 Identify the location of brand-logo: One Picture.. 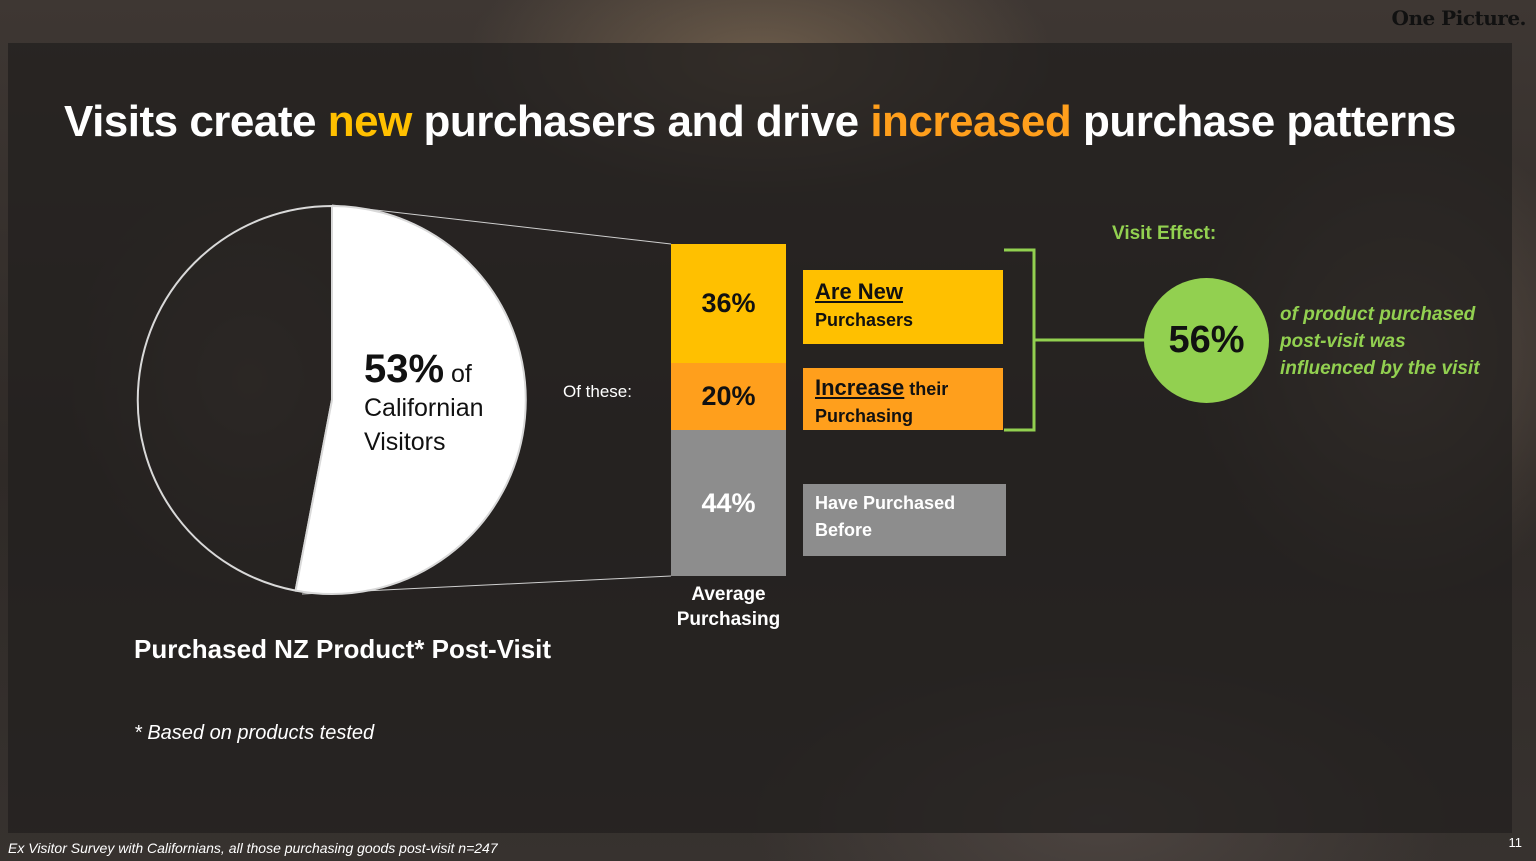
(1459, 18).